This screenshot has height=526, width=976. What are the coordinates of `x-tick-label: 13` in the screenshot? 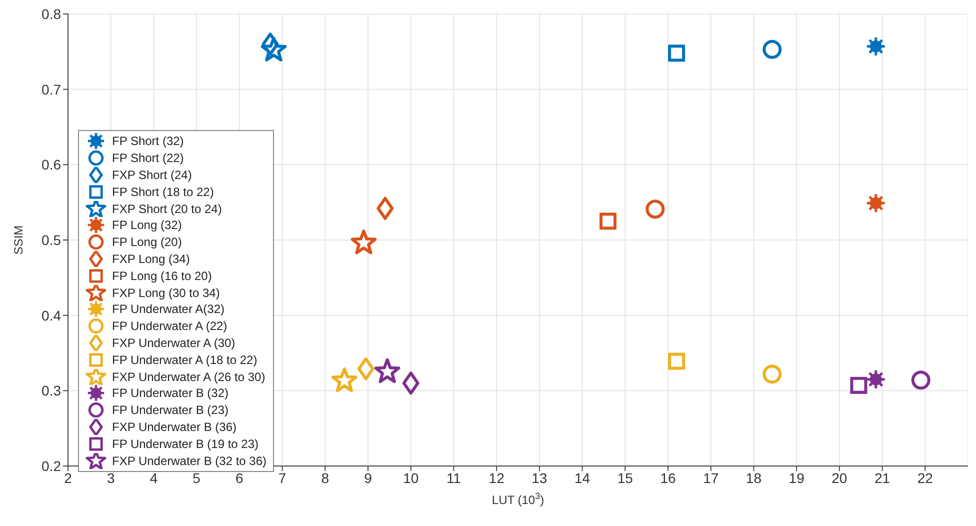 It's located at (540, 478).